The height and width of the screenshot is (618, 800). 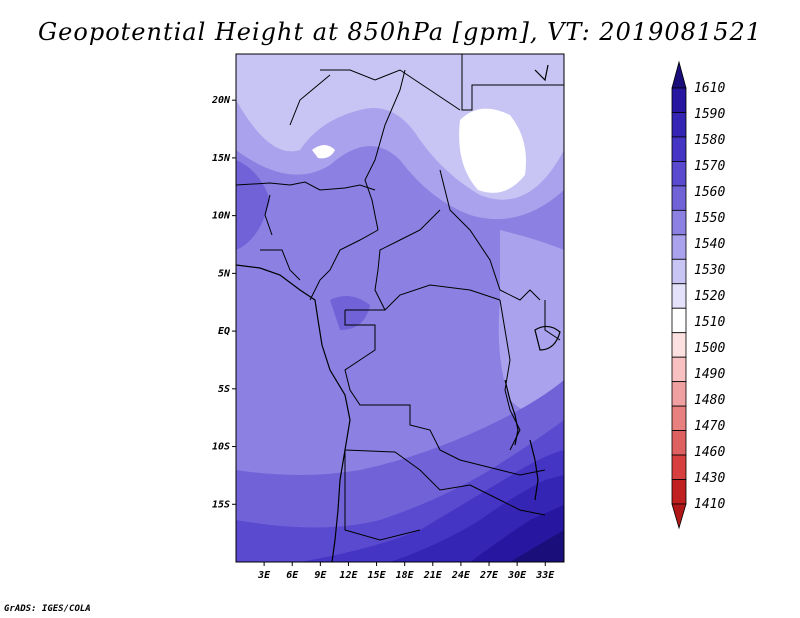 I want to click on x-tick-label: 9E, so click(x=320, y=575).